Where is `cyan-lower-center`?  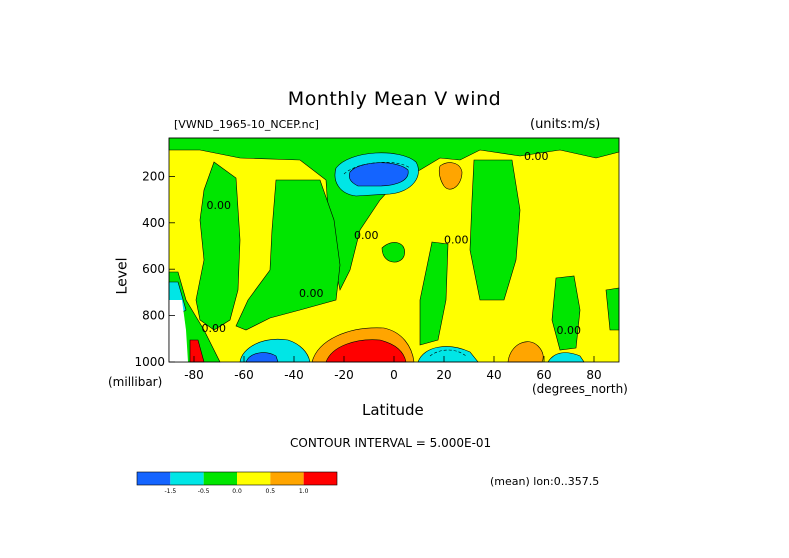
cyan-lower-center is located at coordinates (448, 354).